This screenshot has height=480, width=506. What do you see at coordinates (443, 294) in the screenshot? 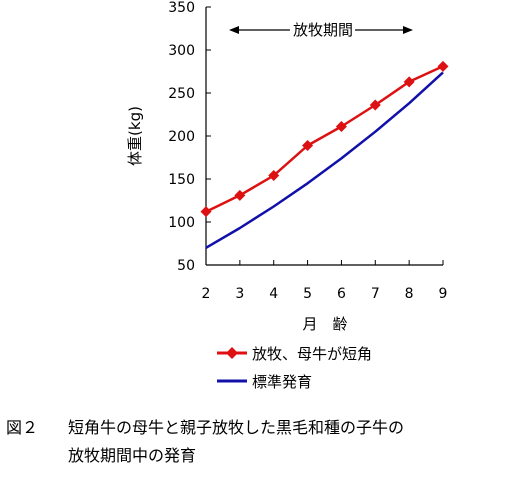
I see `x-tick-label: 9` at bounding box center [443, 294].